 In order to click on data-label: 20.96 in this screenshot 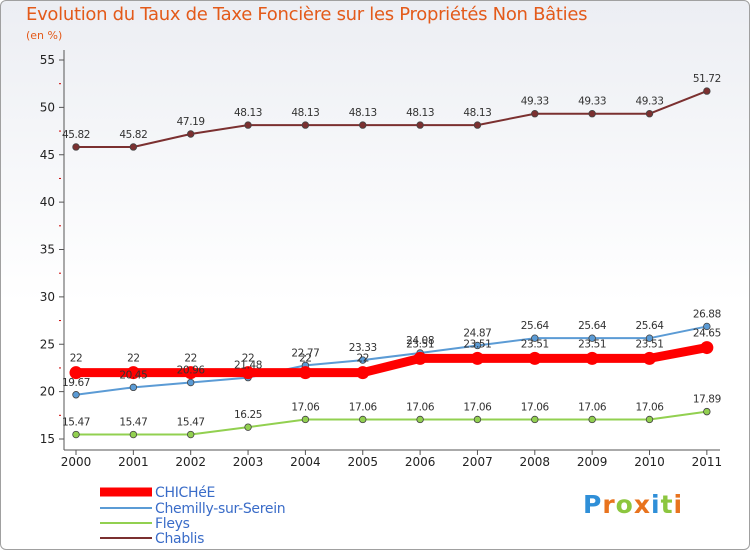, I will do `click(191, 371)`.